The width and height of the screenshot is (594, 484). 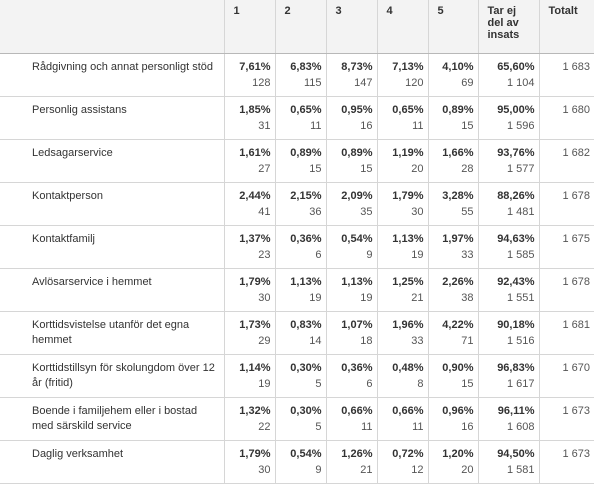 What do you see at coordinates (112, 75) in the screenshot?
I see `row-label: Rådgivning och annat personligt stöd` at bounding box center [112, 75].